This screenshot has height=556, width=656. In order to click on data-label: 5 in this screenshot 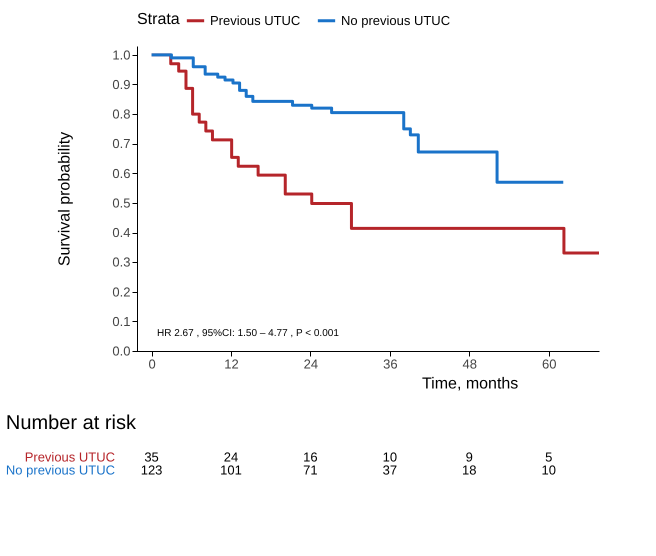, I will do `click(548, 457)`.